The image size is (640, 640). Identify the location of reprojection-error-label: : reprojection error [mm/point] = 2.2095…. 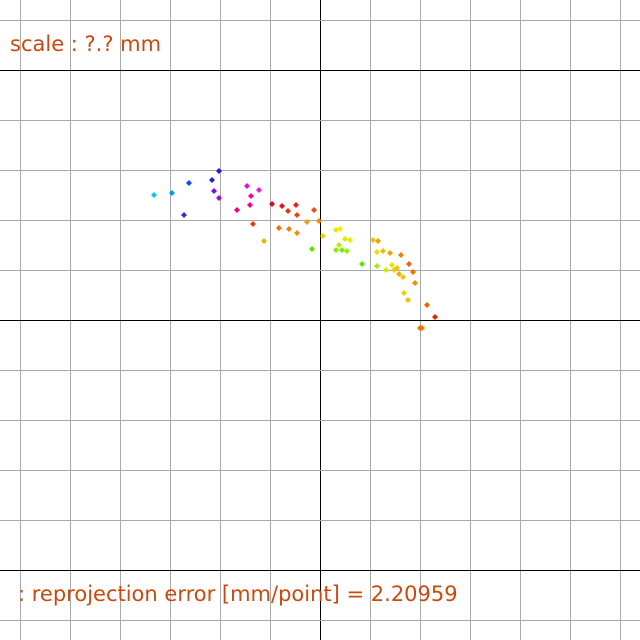
(238, 594).